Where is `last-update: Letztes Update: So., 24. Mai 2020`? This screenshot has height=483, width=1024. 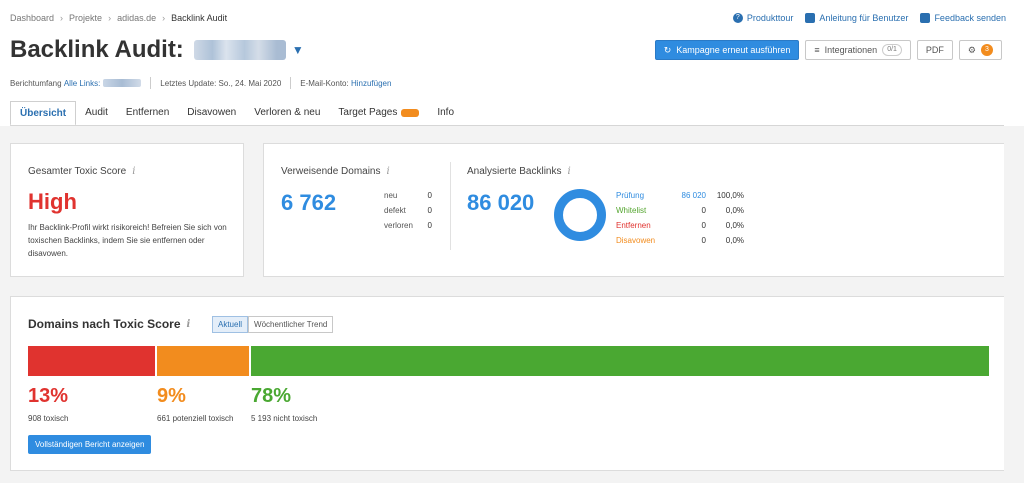
last-update: Letztes Update: So., 24. Mai 2020 is located at coordinates (221, 83).